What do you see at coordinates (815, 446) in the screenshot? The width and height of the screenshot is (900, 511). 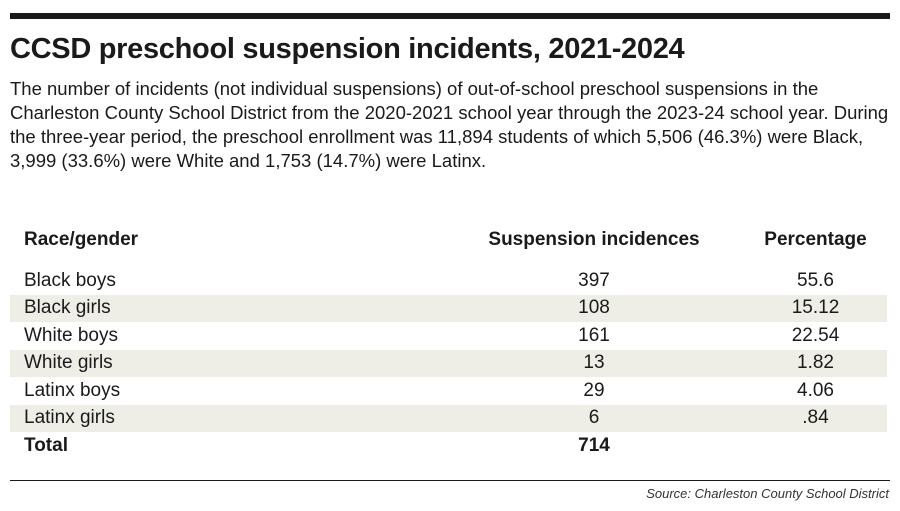 I see `total-percentage` at bounding box center [815, 446].